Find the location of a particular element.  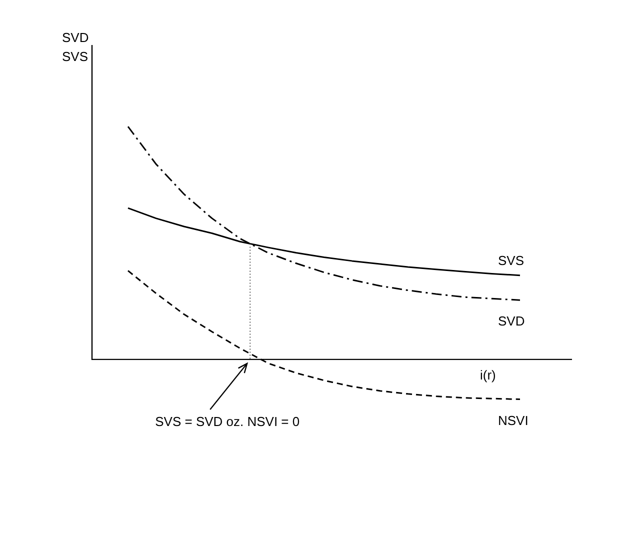

series-label: SVS is located at coordinates (511, 260).